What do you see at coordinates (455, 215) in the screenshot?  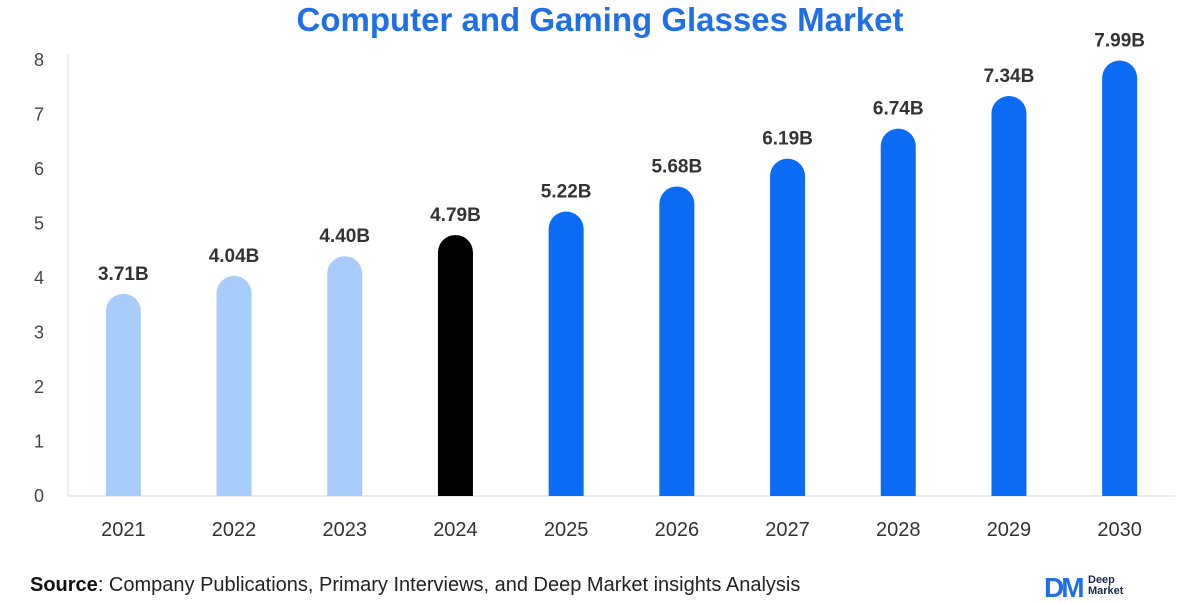 I see `data-label: 4.79B` at bounding box center [455, 215].